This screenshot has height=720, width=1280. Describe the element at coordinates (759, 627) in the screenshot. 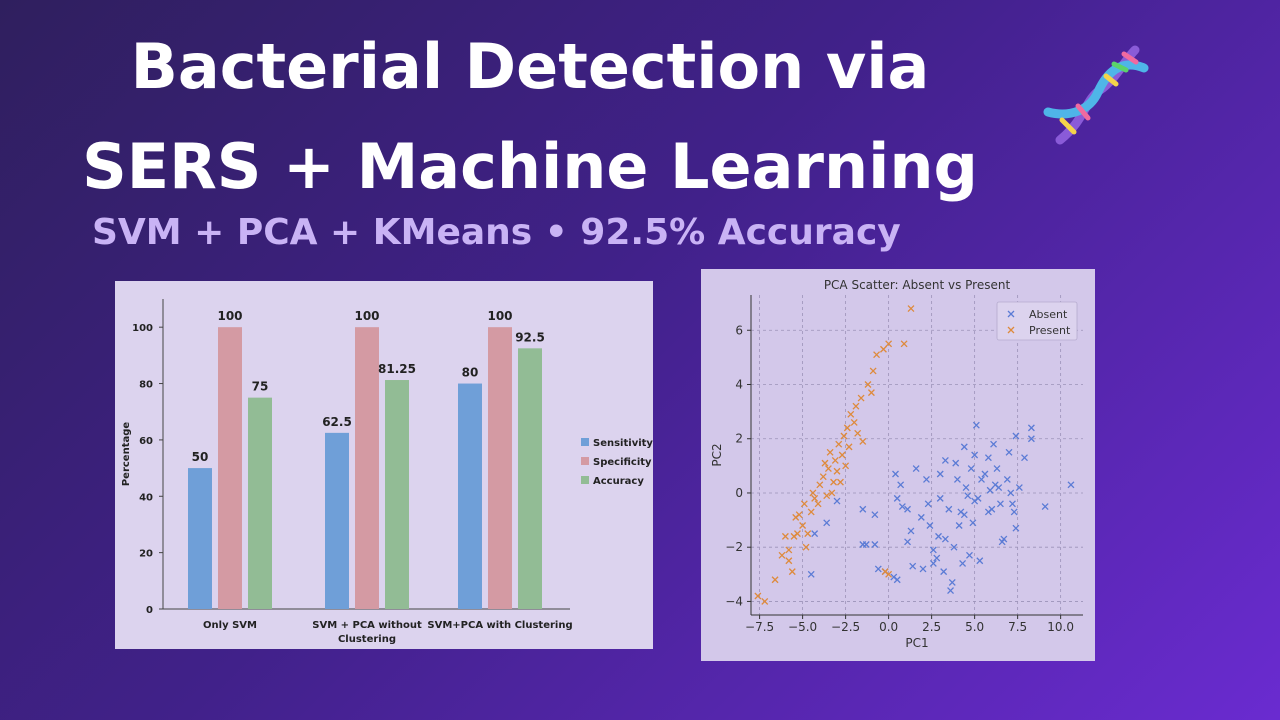

I see `x-tick-label: −7.5` at that location.